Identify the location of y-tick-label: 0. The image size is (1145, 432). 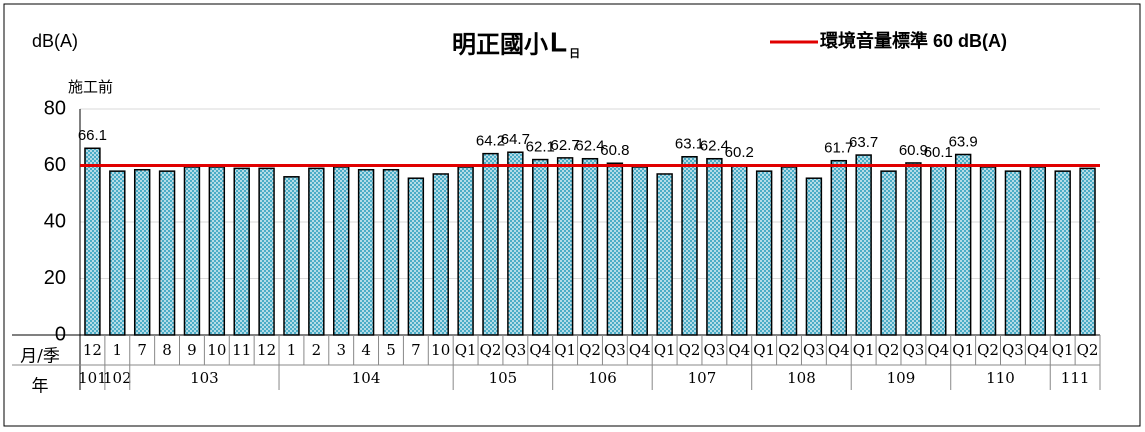
(60, 334).